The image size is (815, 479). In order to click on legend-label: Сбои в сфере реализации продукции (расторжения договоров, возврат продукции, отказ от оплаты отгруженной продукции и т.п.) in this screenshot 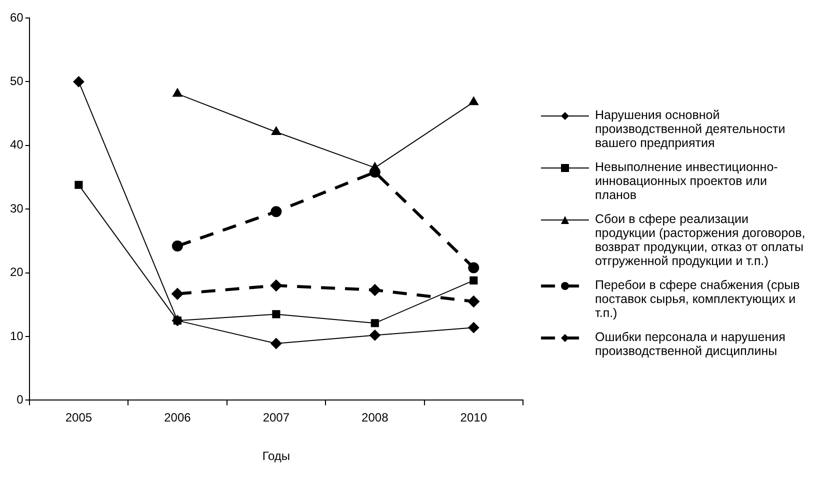, I will do `click(700, 240)`.